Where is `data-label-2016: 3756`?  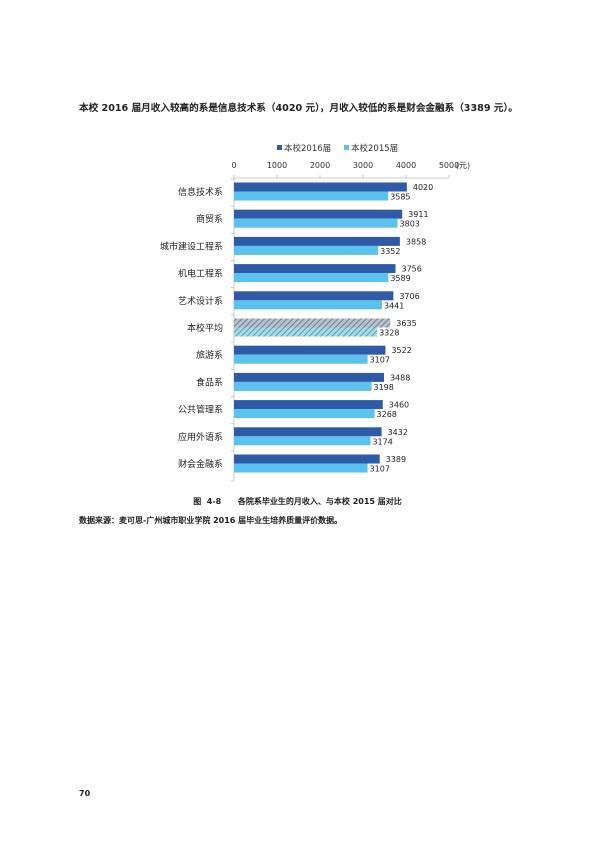
data-label-2016: 3756 is located at coordinates (412, 269).